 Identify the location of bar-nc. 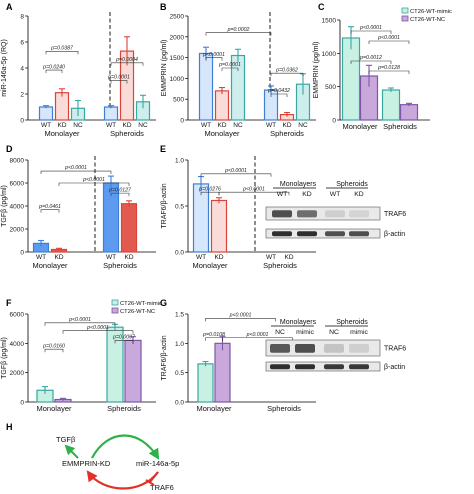
(409, 112).